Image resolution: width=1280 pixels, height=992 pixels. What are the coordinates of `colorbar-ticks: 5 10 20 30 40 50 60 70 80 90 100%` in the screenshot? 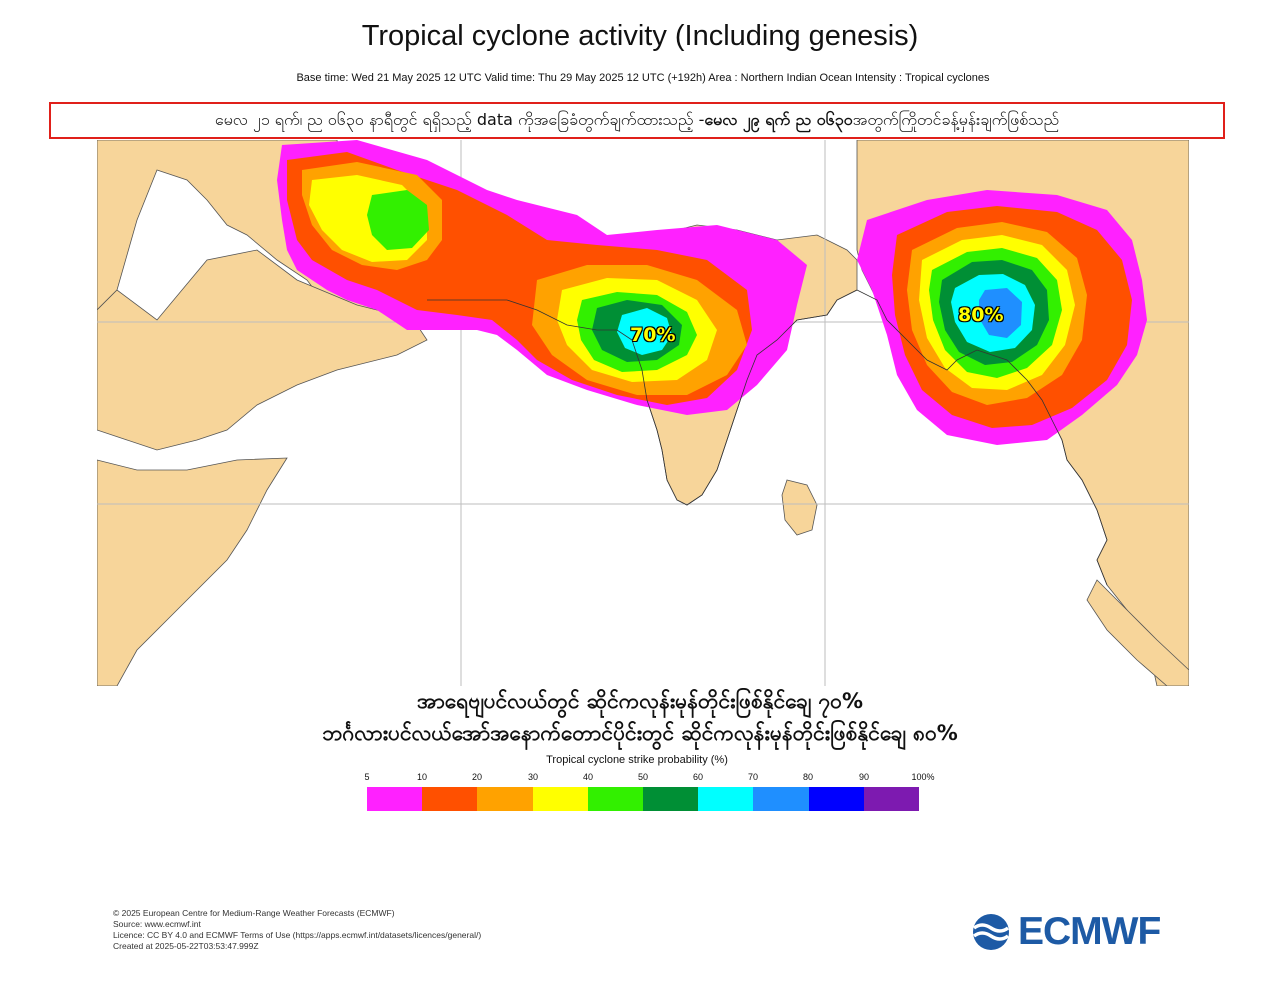 It's located at (640, 779).